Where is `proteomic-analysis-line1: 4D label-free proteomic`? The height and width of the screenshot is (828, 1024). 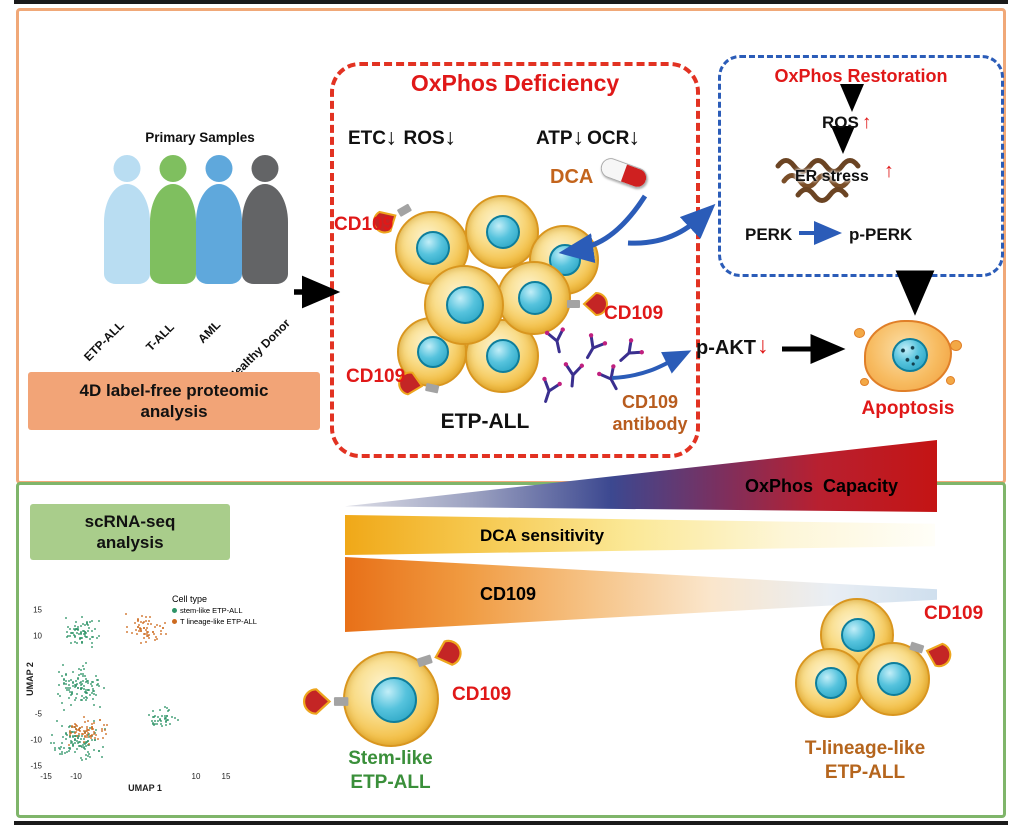
proteomic-analysis-line1: 4D label-free proteomic is located at coordinates (174, 390).